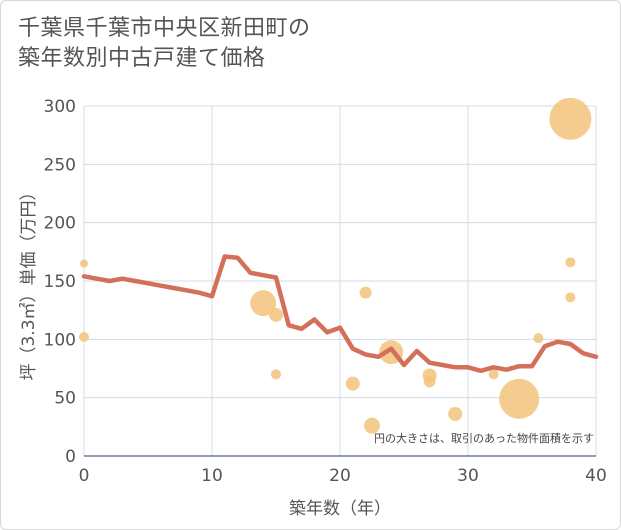 This screenshot has height=530, width=621. What do you see at coordinates (164, 44) in the screenshot?
I see `chart-title: 千葉県千葉市中央区新田町の 築年数別中古戸建て価格` at bounding box center [164, 44].